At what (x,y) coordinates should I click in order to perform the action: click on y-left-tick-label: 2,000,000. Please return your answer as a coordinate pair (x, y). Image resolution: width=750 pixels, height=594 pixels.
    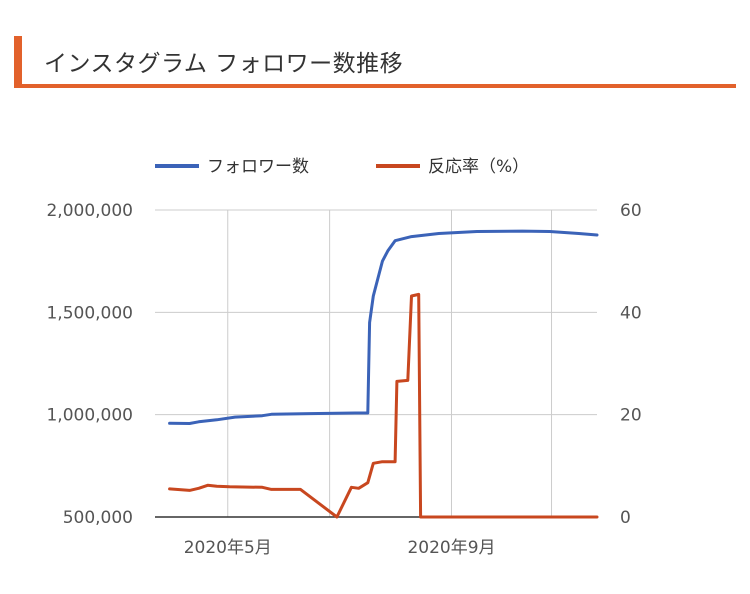
    Looking at the image, I should click on (89, 211).